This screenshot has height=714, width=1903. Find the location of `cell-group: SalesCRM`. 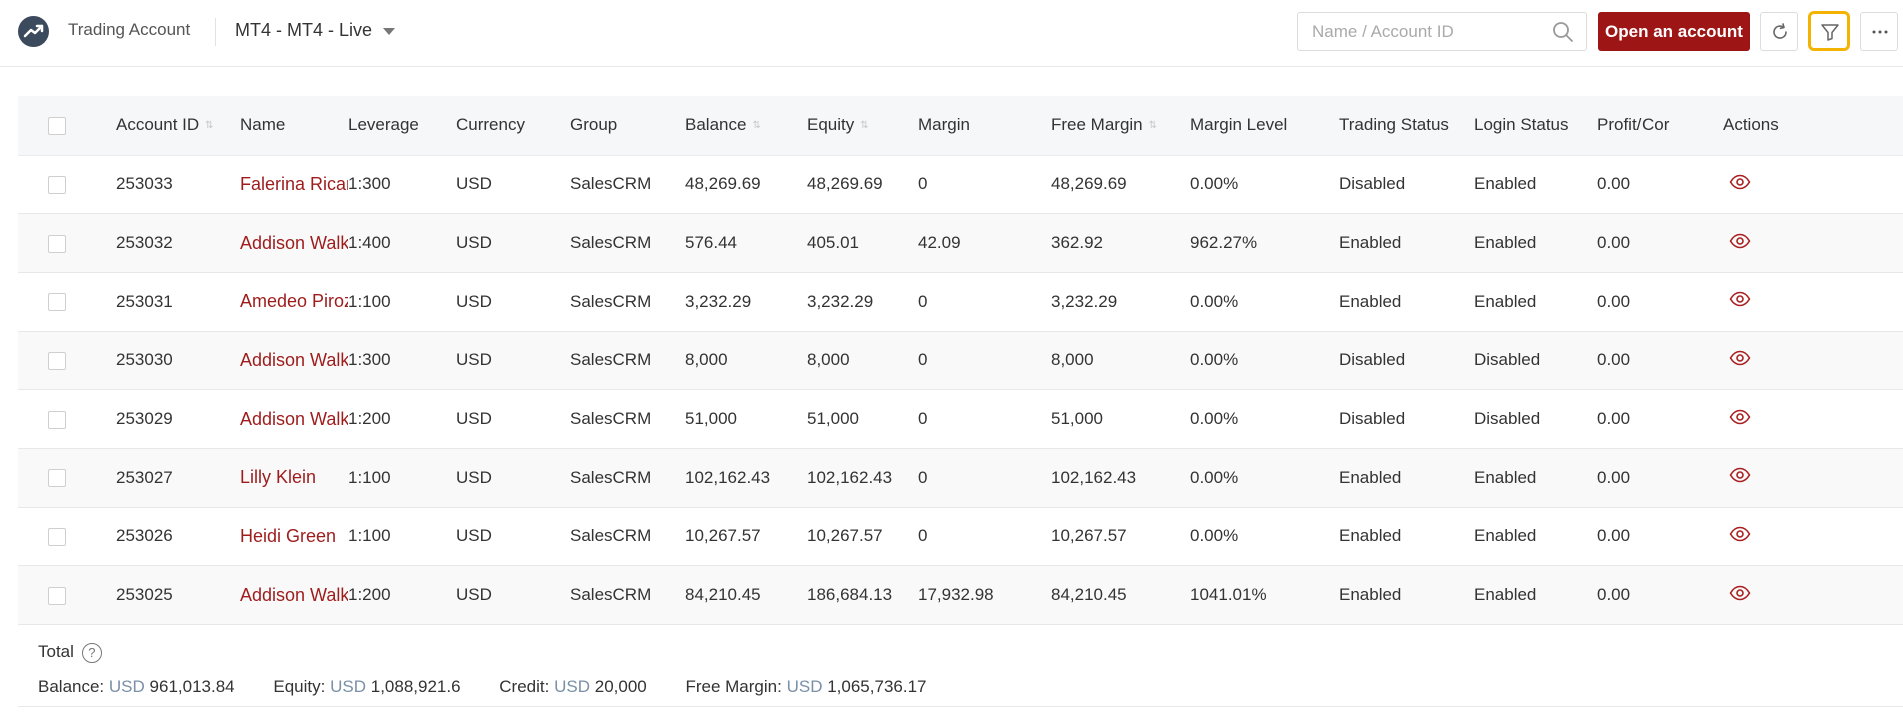

cell-group: SalesCRM is located at coordinates (627, 302).